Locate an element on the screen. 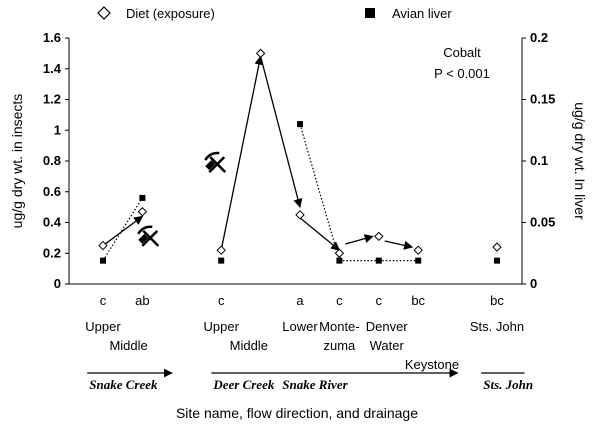  right-tick-label: 0.15 is located at coordinates (542, 99).